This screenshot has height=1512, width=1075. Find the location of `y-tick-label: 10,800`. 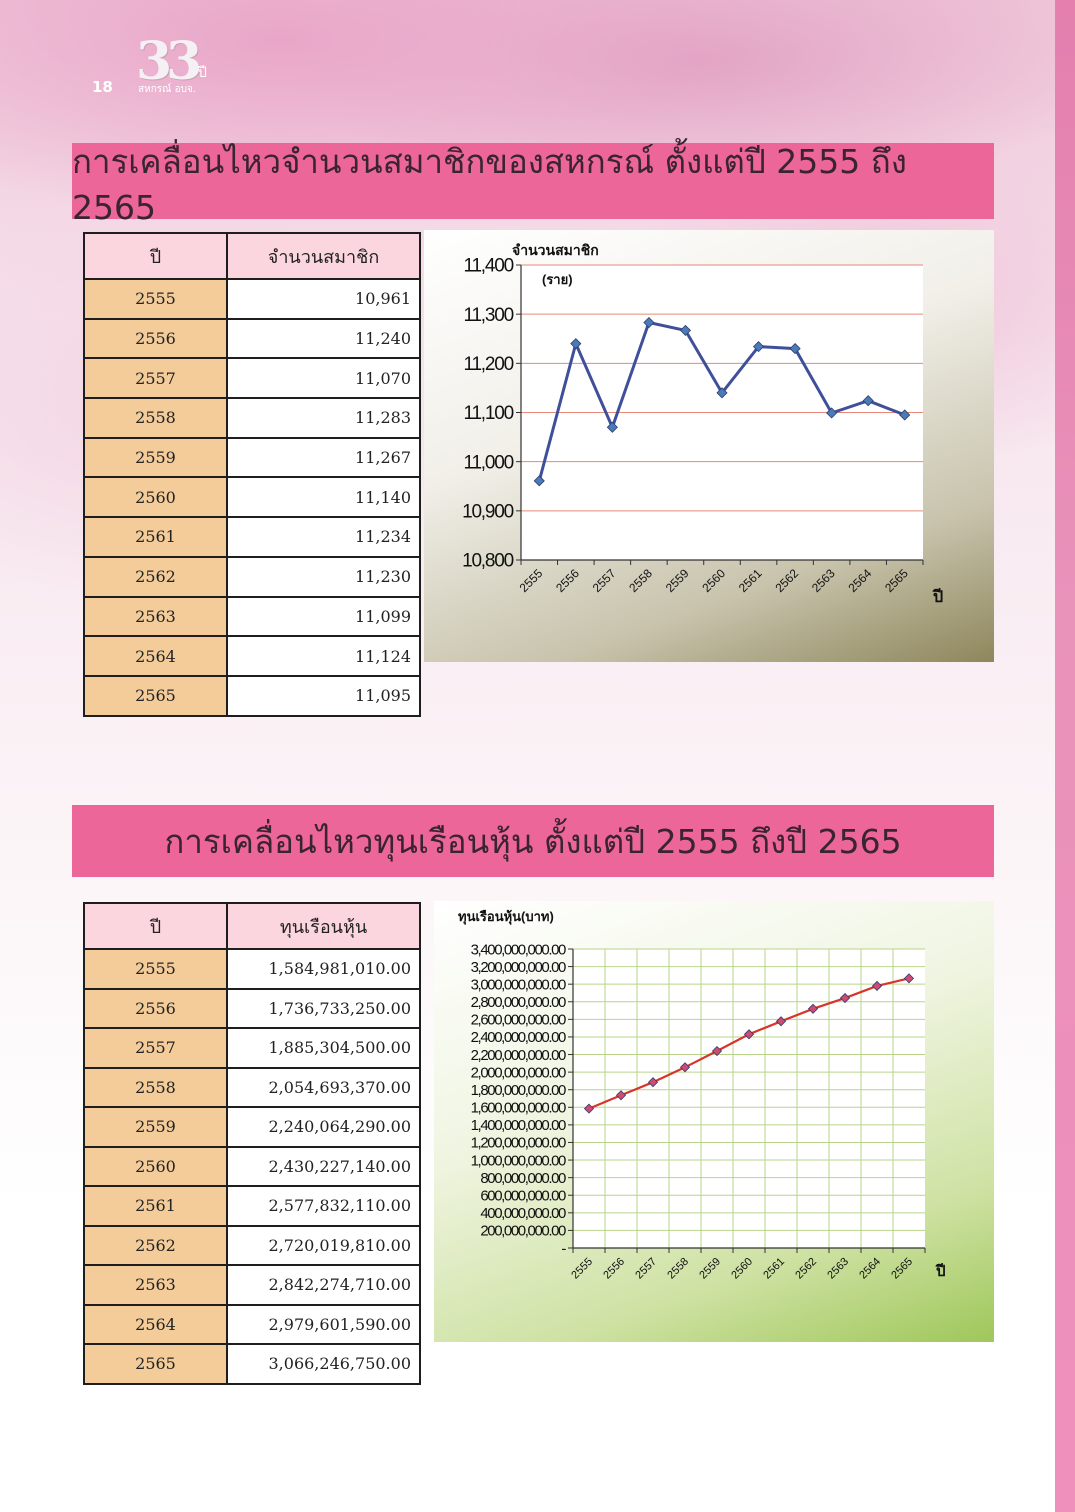

y-tick-label: 10,800 is located at coordinates (488, 561).